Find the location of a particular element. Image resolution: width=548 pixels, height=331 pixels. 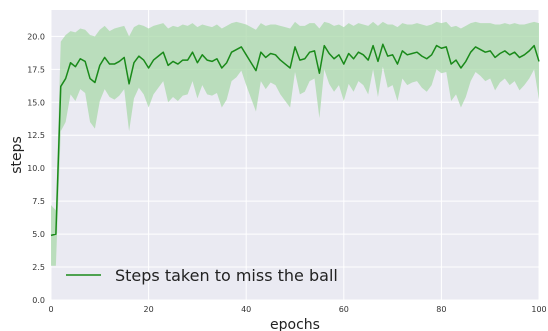

x-axis-ticks: 0 20 40 60 80 100 is located at coordinates (297, 309).